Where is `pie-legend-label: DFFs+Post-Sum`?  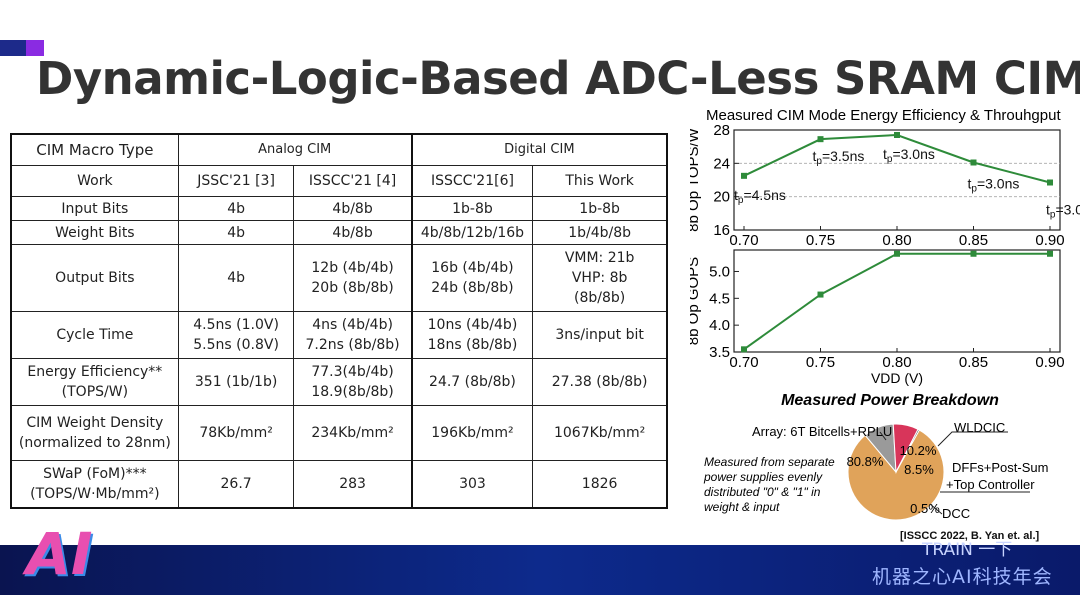
pie-legend-label: DFFs+Post-Sum is located at coordinates (1000, 467).